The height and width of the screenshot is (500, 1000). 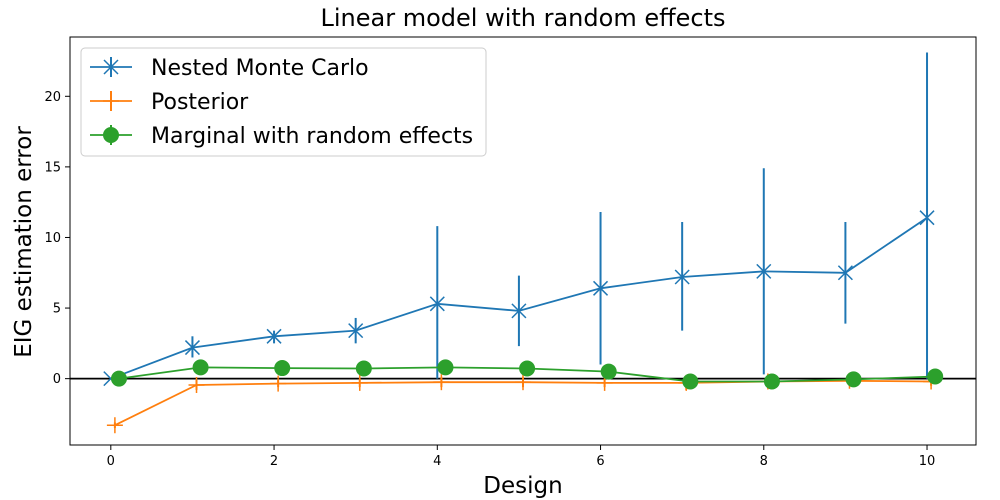 I want to click on marker-marginal-with-random-effects-3-dot, so click(x=363, y=368).